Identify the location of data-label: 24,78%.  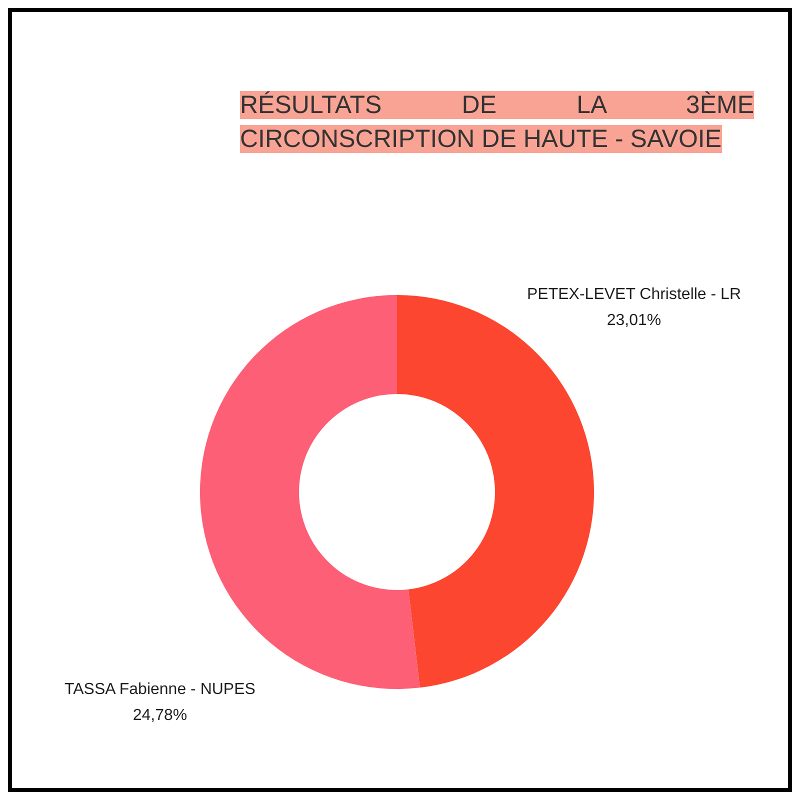
(160, 715).